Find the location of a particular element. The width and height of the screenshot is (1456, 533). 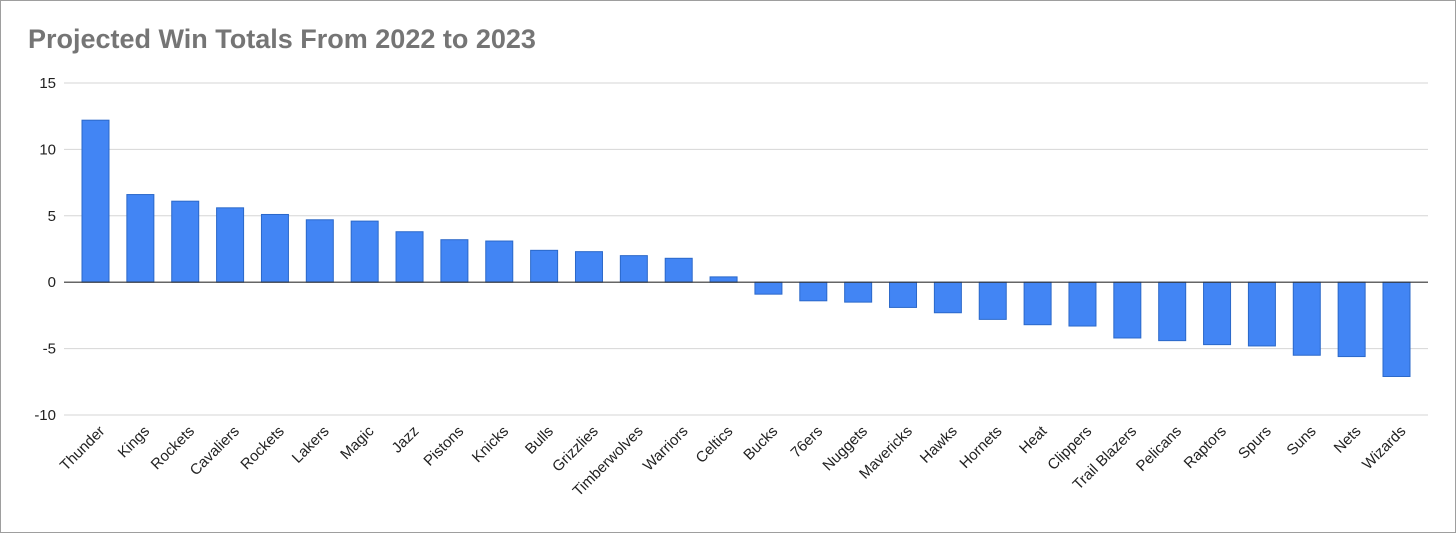

x-tick-label: Heat is located at coordinates (1033, 439).